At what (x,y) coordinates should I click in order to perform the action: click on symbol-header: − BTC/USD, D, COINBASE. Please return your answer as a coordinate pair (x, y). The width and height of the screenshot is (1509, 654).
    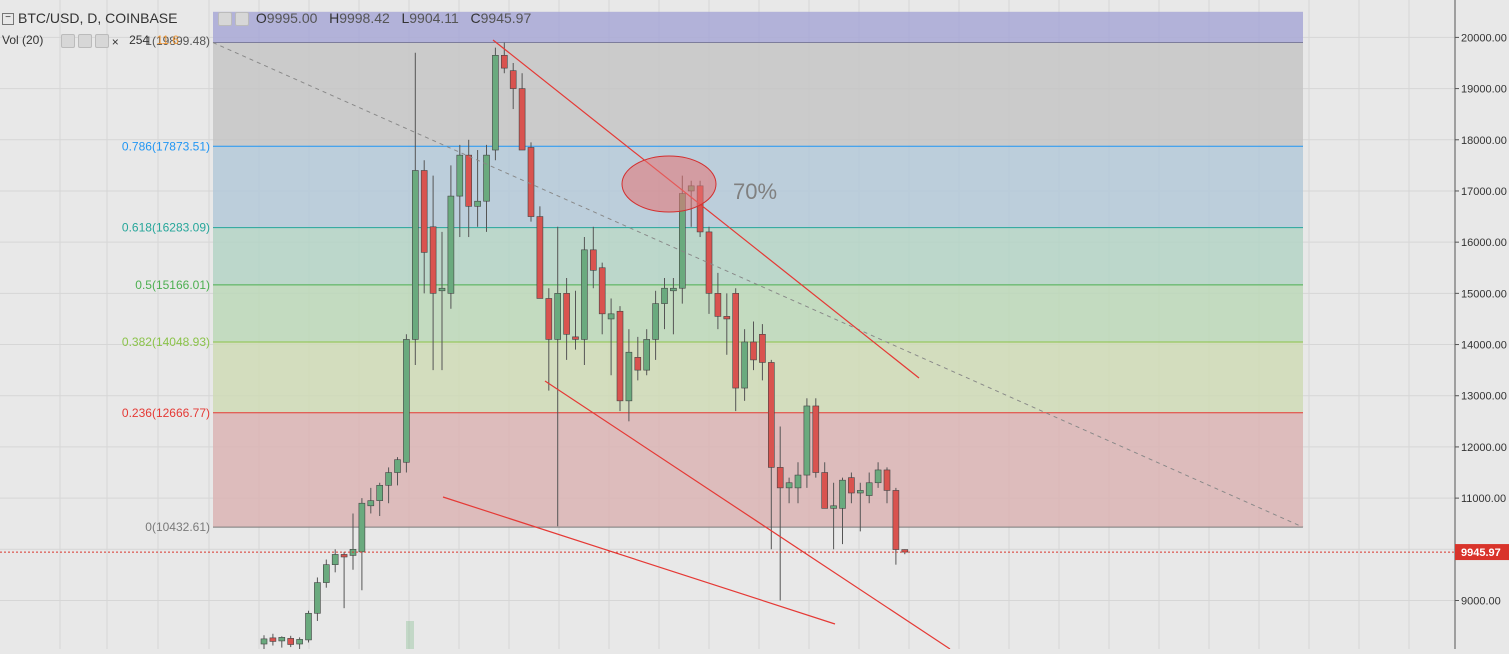
    Looking at the image, I should click on (89, 18).